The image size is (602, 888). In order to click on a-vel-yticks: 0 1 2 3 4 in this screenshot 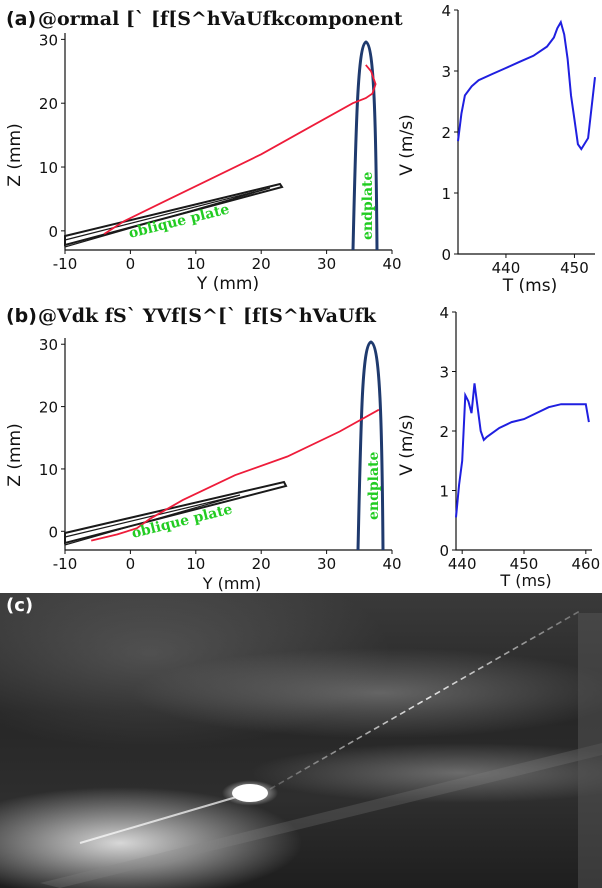, I will do `click(449, 133)`.